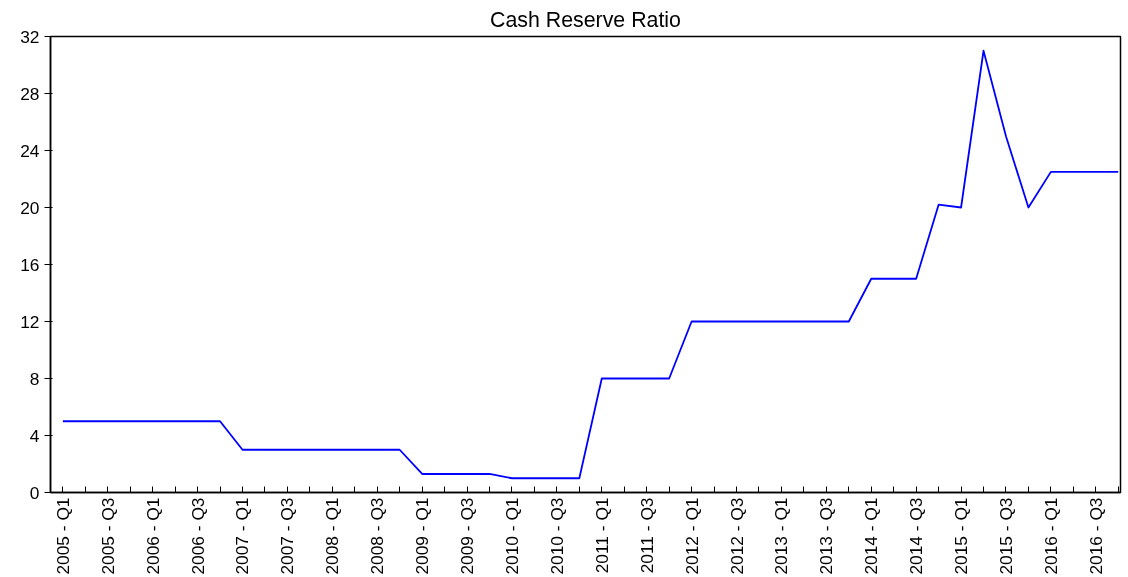  Describe the element at coordinates (691, 536) in the screenshot. I see `x-tick-label: 2012 - Q1` at that location.